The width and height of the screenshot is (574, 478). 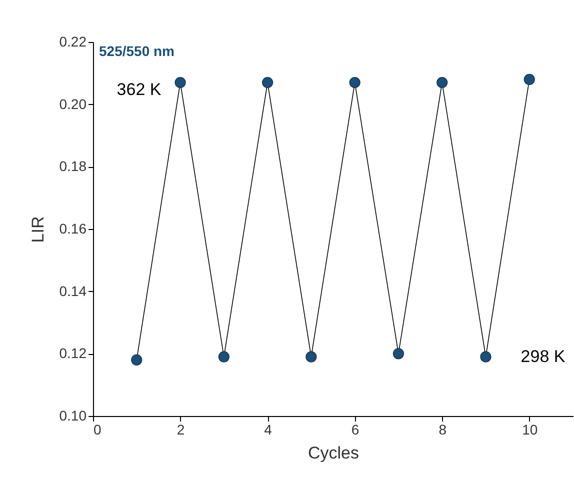 I want to click on x-tick-label: 10, so click(x=530, y=430).